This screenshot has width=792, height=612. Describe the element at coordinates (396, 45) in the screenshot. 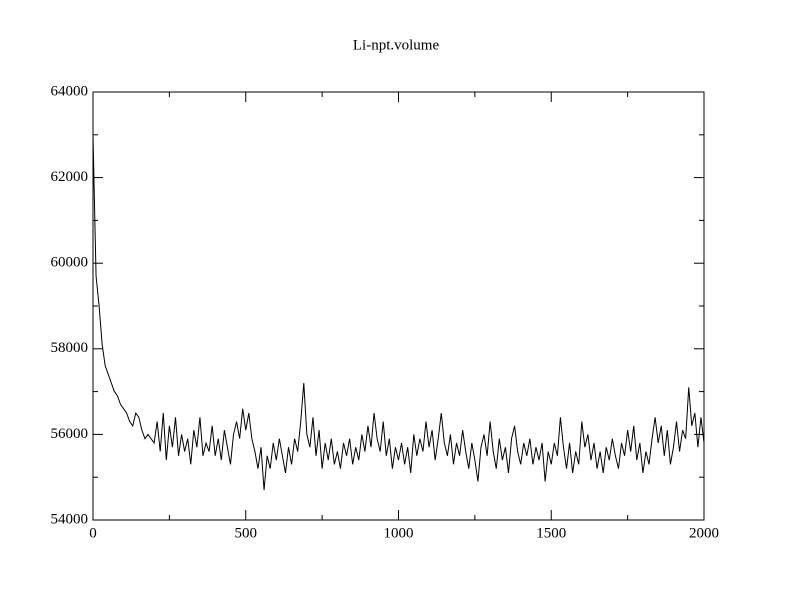

I see `chart-title: Li-npt.volume` at that location.